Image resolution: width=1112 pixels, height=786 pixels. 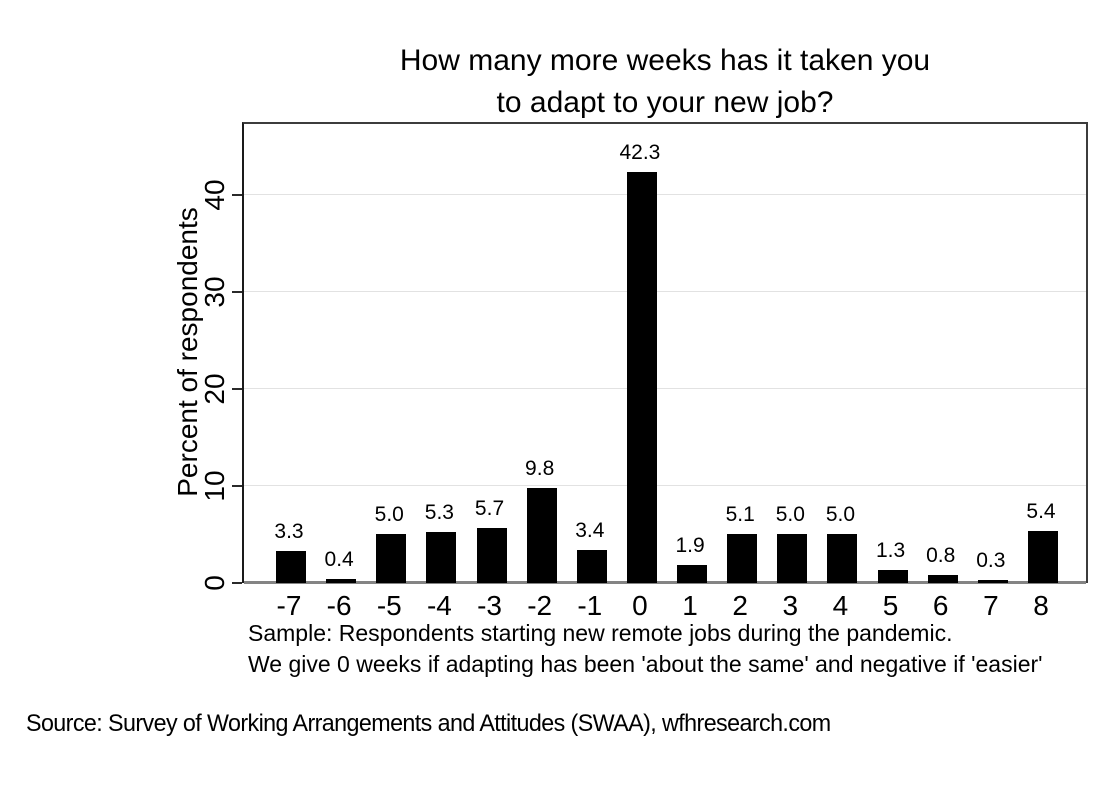 What do you see at coordinates (439, 512) in the screenshot?
I see `bar-value-label: 5.3` at bounding box center [439, 512].